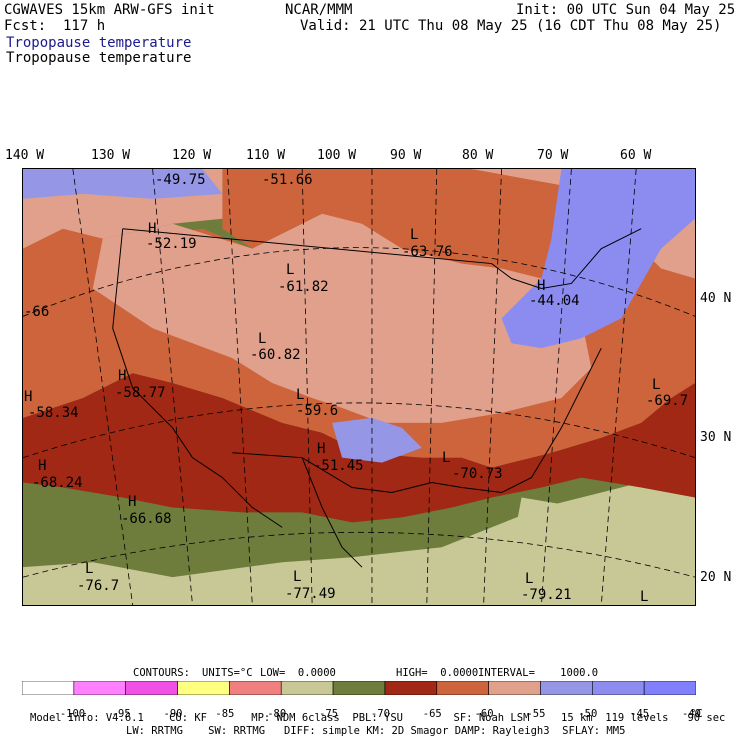 This screenshot has height=740, width=740. What do you see at coordinates (380, 714) in the screenshot?
I see `colorbar-tick-label: -70` at bounding box center [380, 714].